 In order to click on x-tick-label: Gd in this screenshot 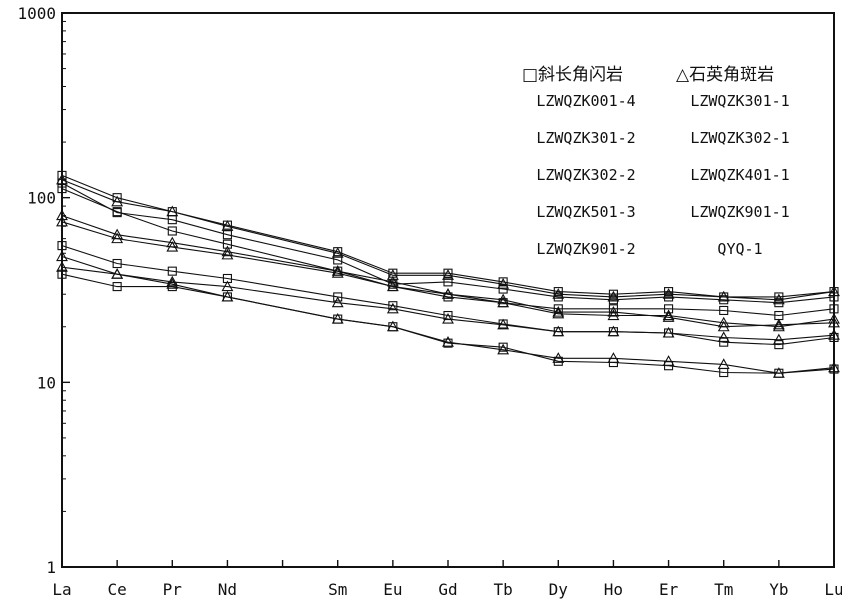, I will do `click(447, 589)`.